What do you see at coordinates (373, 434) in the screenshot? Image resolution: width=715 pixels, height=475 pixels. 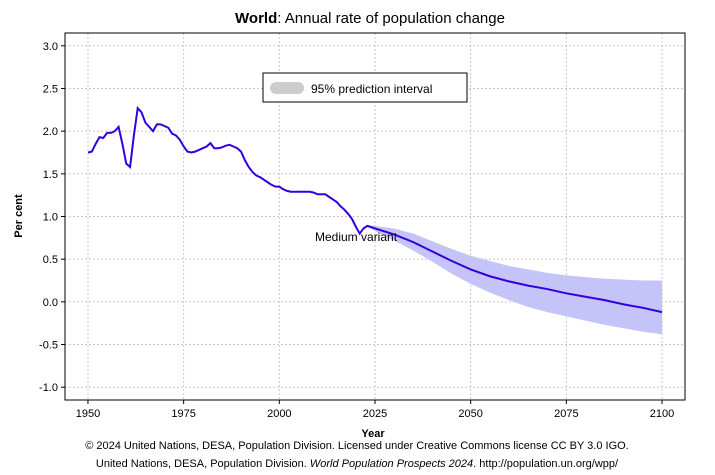 I see `x-axis-label: Year` at bounding box center [373, 434].